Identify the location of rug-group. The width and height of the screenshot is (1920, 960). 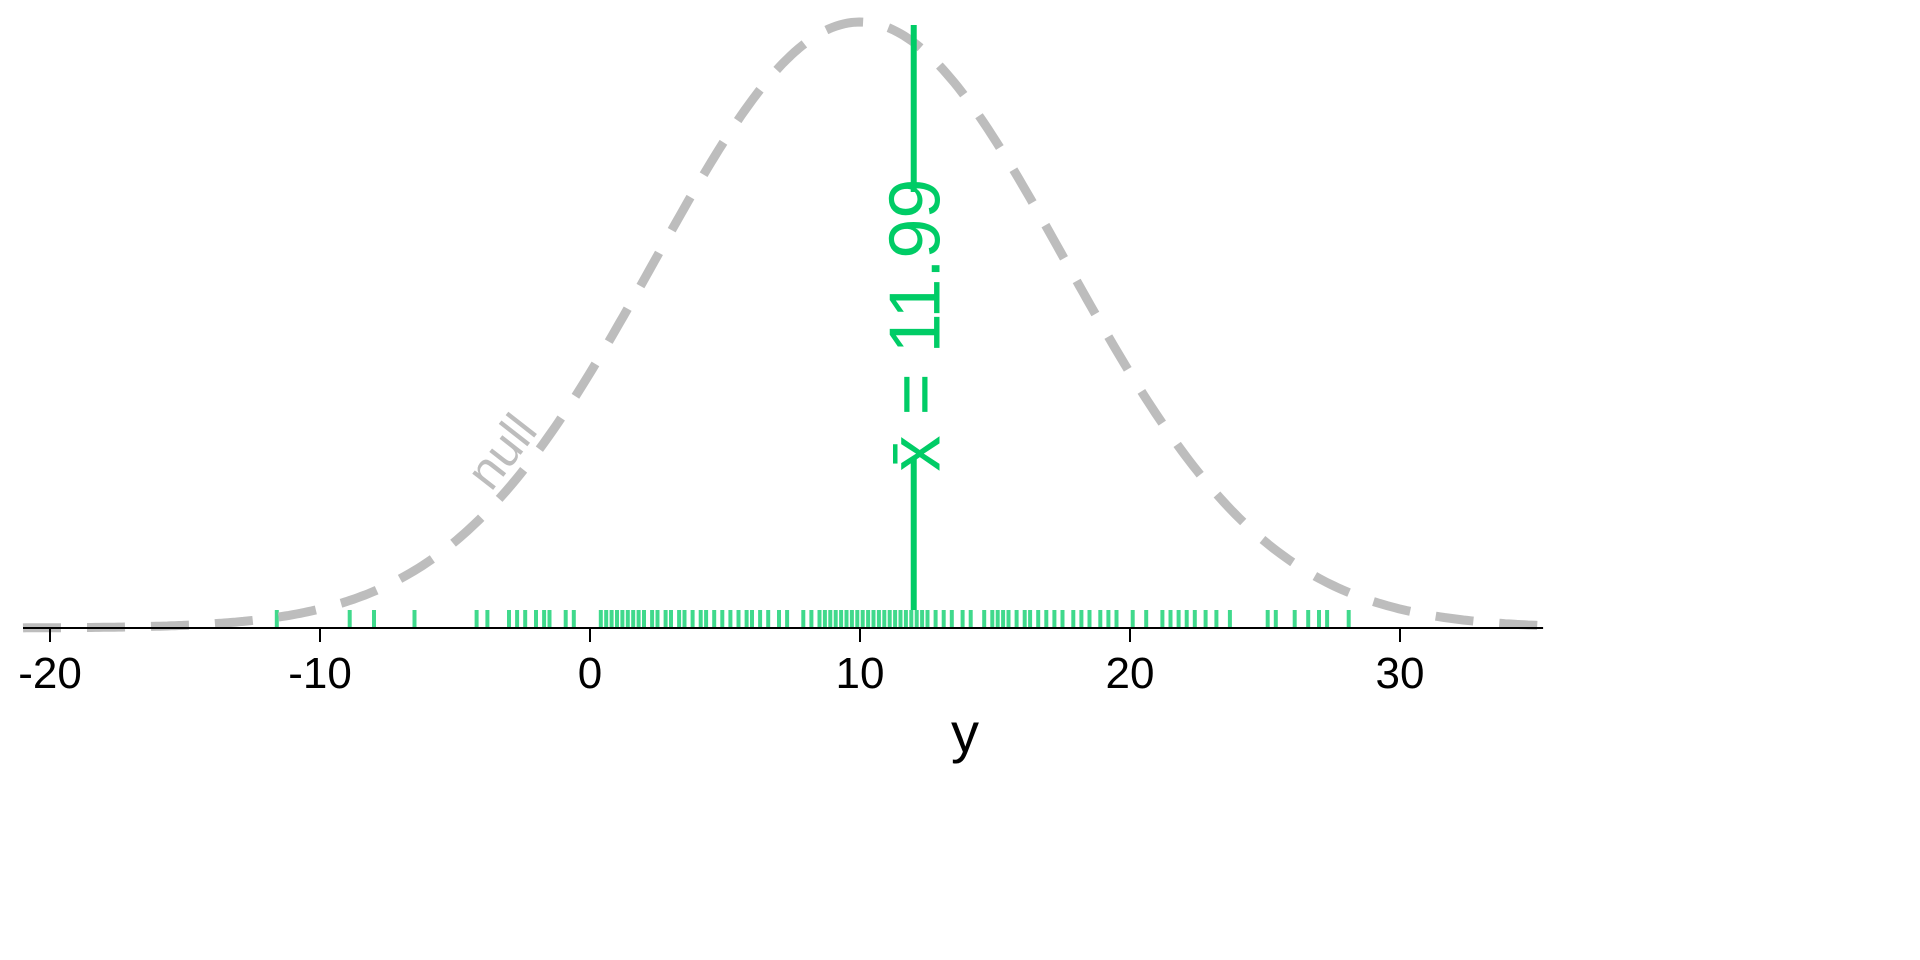
(812, 619).